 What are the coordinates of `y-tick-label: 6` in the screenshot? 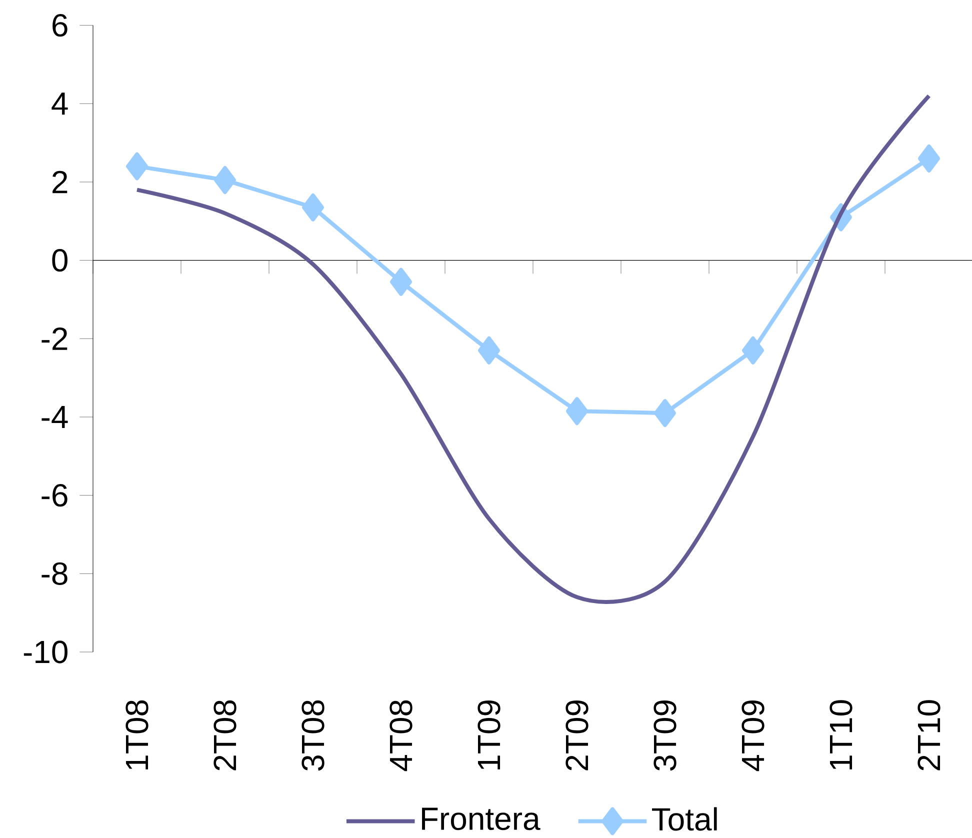 It's located at (60, 25).